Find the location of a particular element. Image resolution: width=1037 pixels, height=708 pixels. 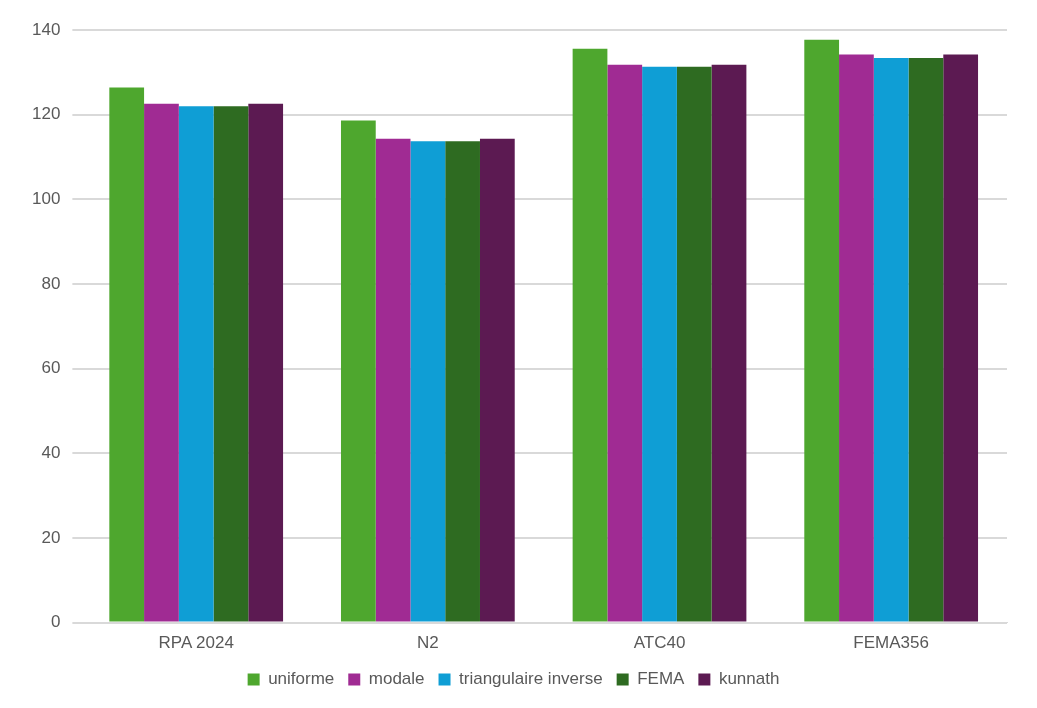

y-tick-label: 80 is located at coordinates (51, 283).